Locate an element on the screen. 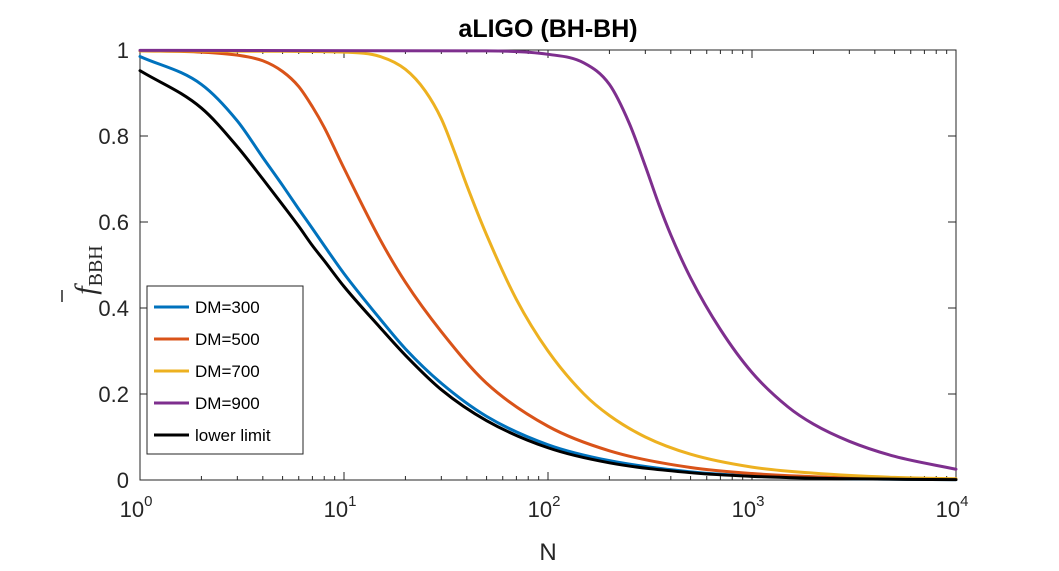  x-tick-label: 10³ is located at coordinates (748, 507).